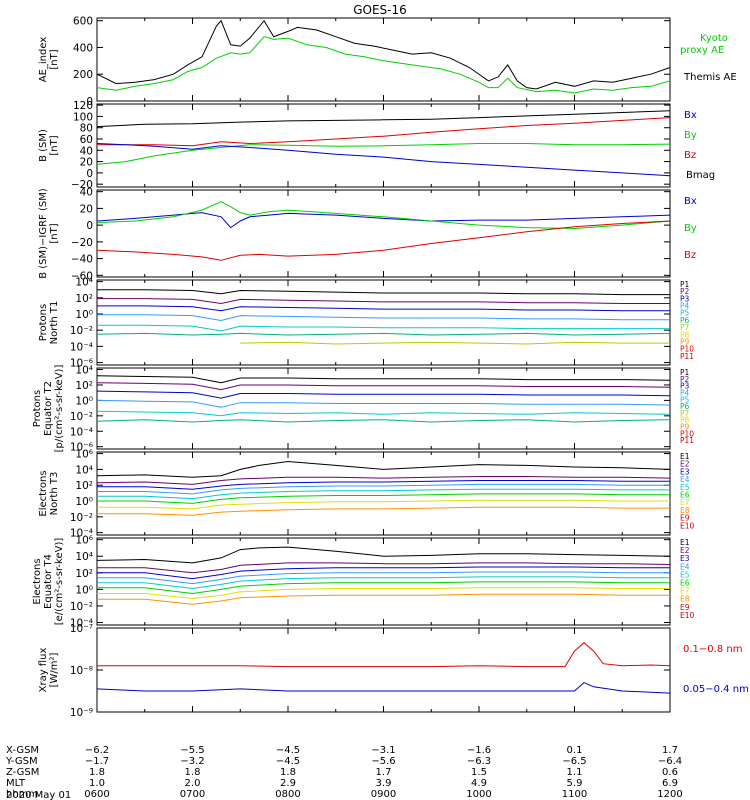  Describe the element at coordinates (59, 582) in the screenshot. I see `y-axis-label: [e/(cm²-s-sr-keV)]` at that location.